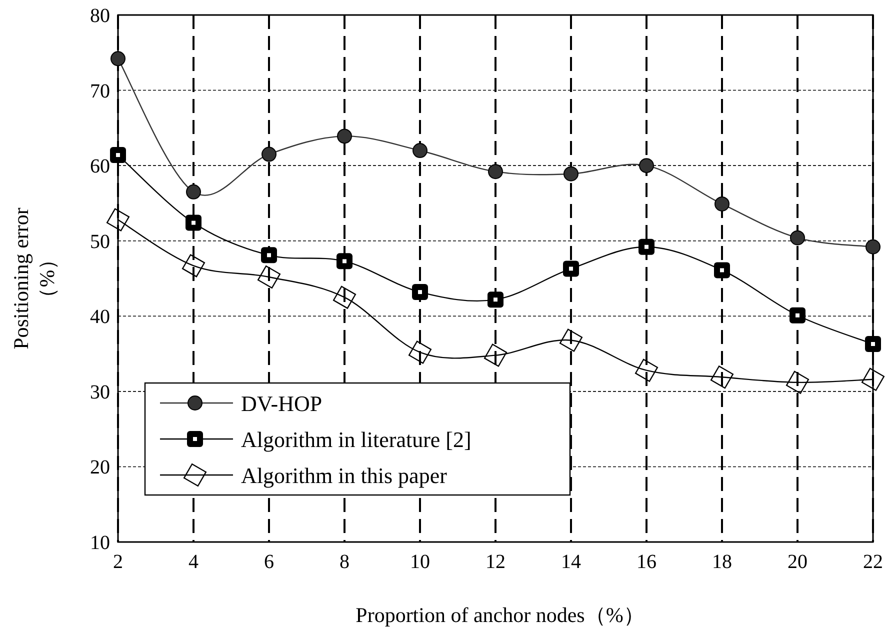  What do you see at coordinates (100, 91) in the screenshot?
I see `y-tick-label: 70` at bounding box center [100, 91].